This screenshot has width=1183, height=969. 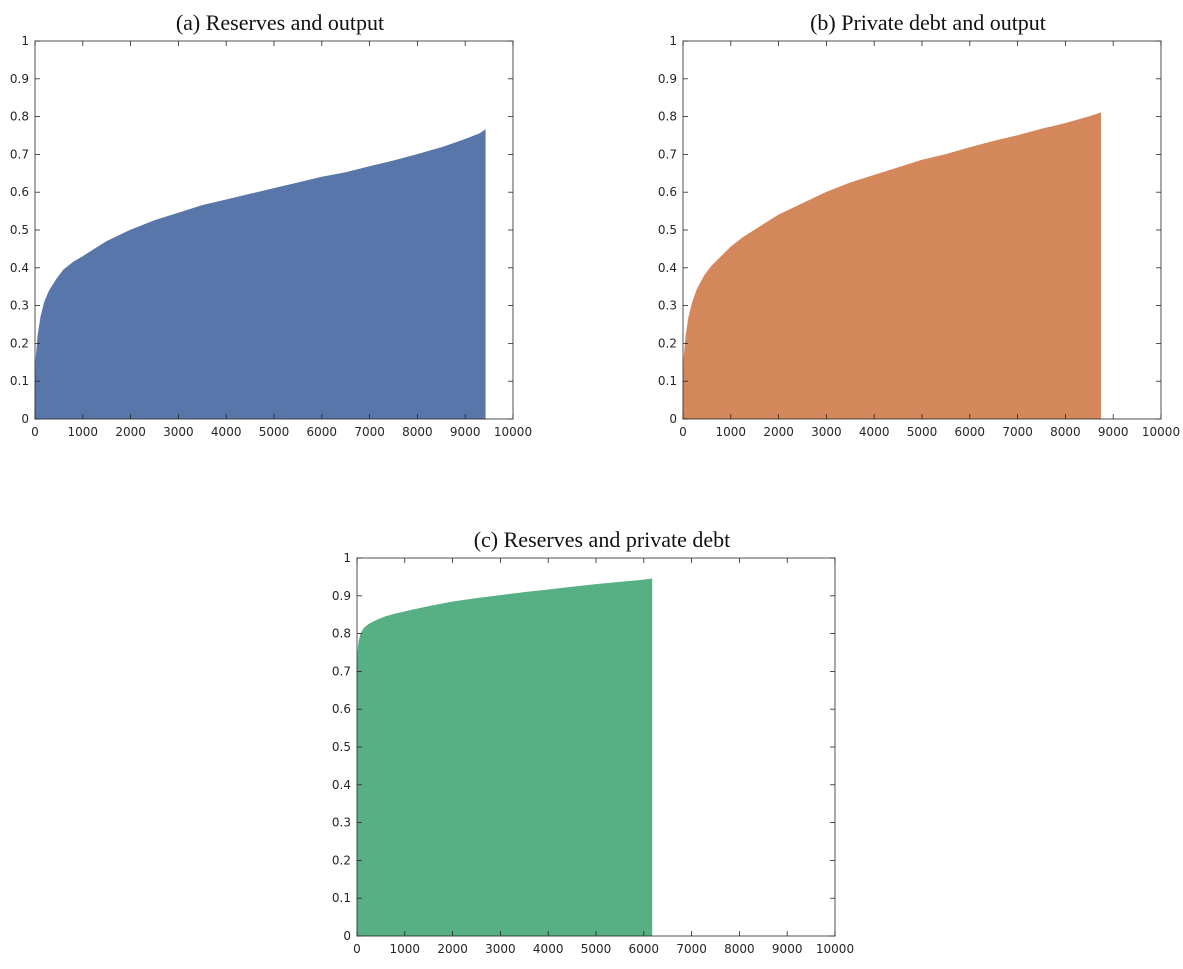 What do you see at coordinates (280, 22) in the screenshot?
I see `chart-title: (a) Reserves and output` at bounding box center [280, 22].